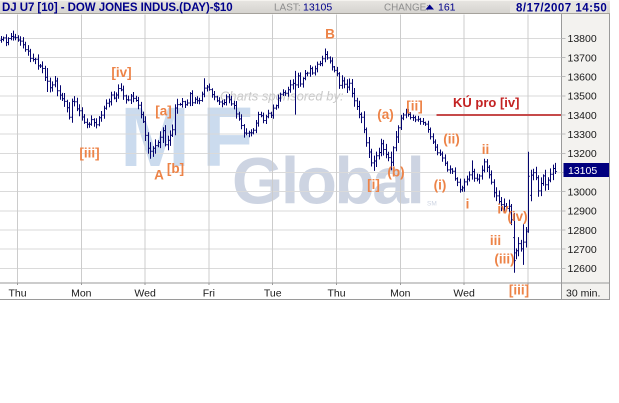  I want to click on svg-text:DJ U7 [10] - DOW JONES INDUS.(: DJ U7 [10] - DOW JONES INDUS.(DAY)-$10, so click(117, 8).